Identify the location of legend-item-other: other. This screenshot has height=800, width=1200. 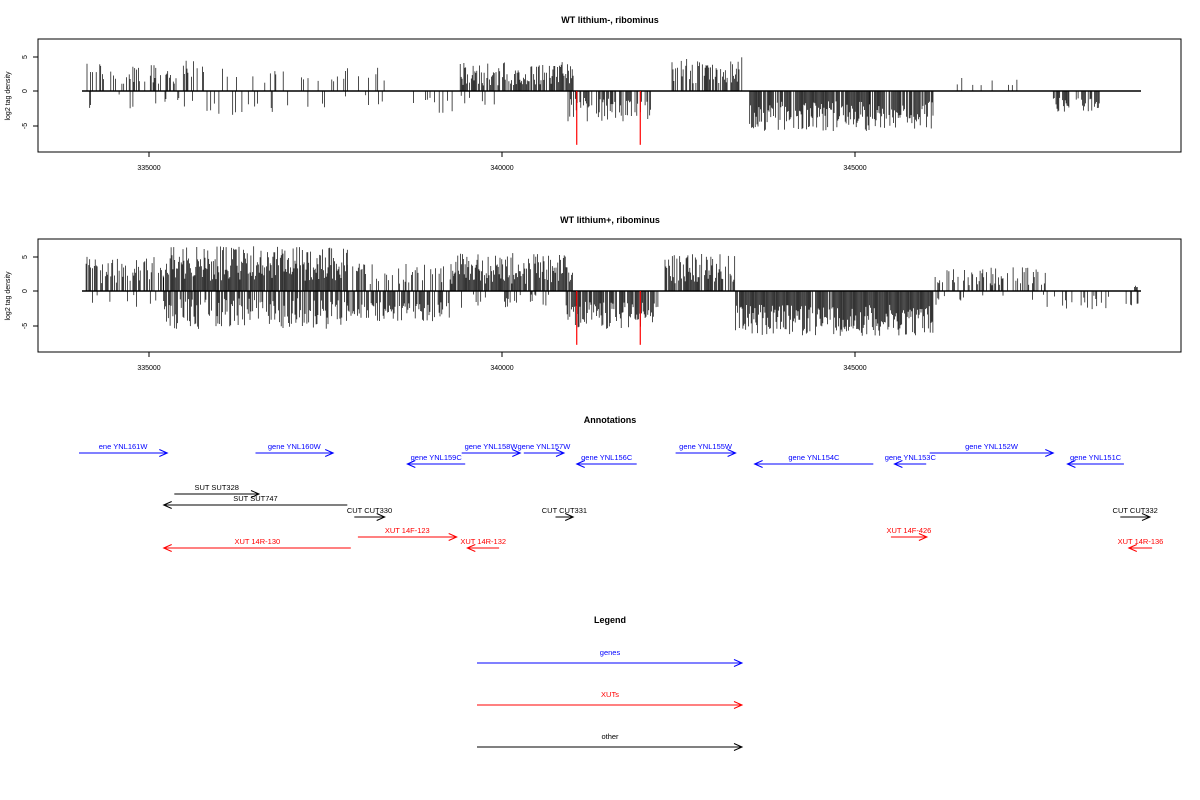
(610, 741).